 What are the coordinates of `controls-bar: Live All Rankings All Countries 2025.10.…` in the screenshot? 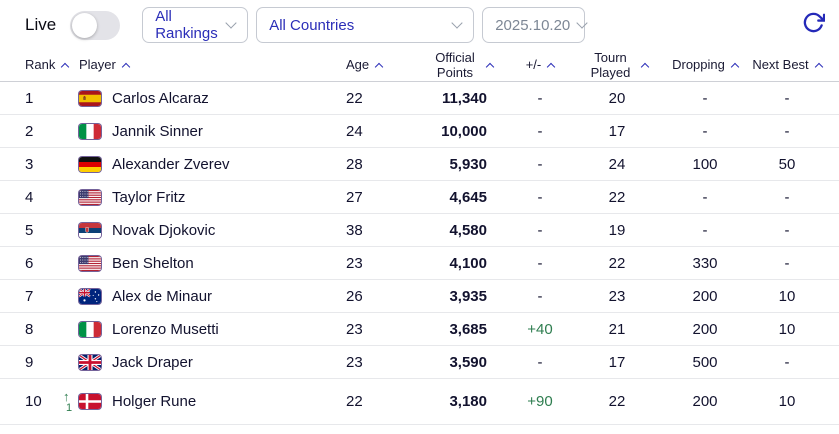 It's located at (419, 25).